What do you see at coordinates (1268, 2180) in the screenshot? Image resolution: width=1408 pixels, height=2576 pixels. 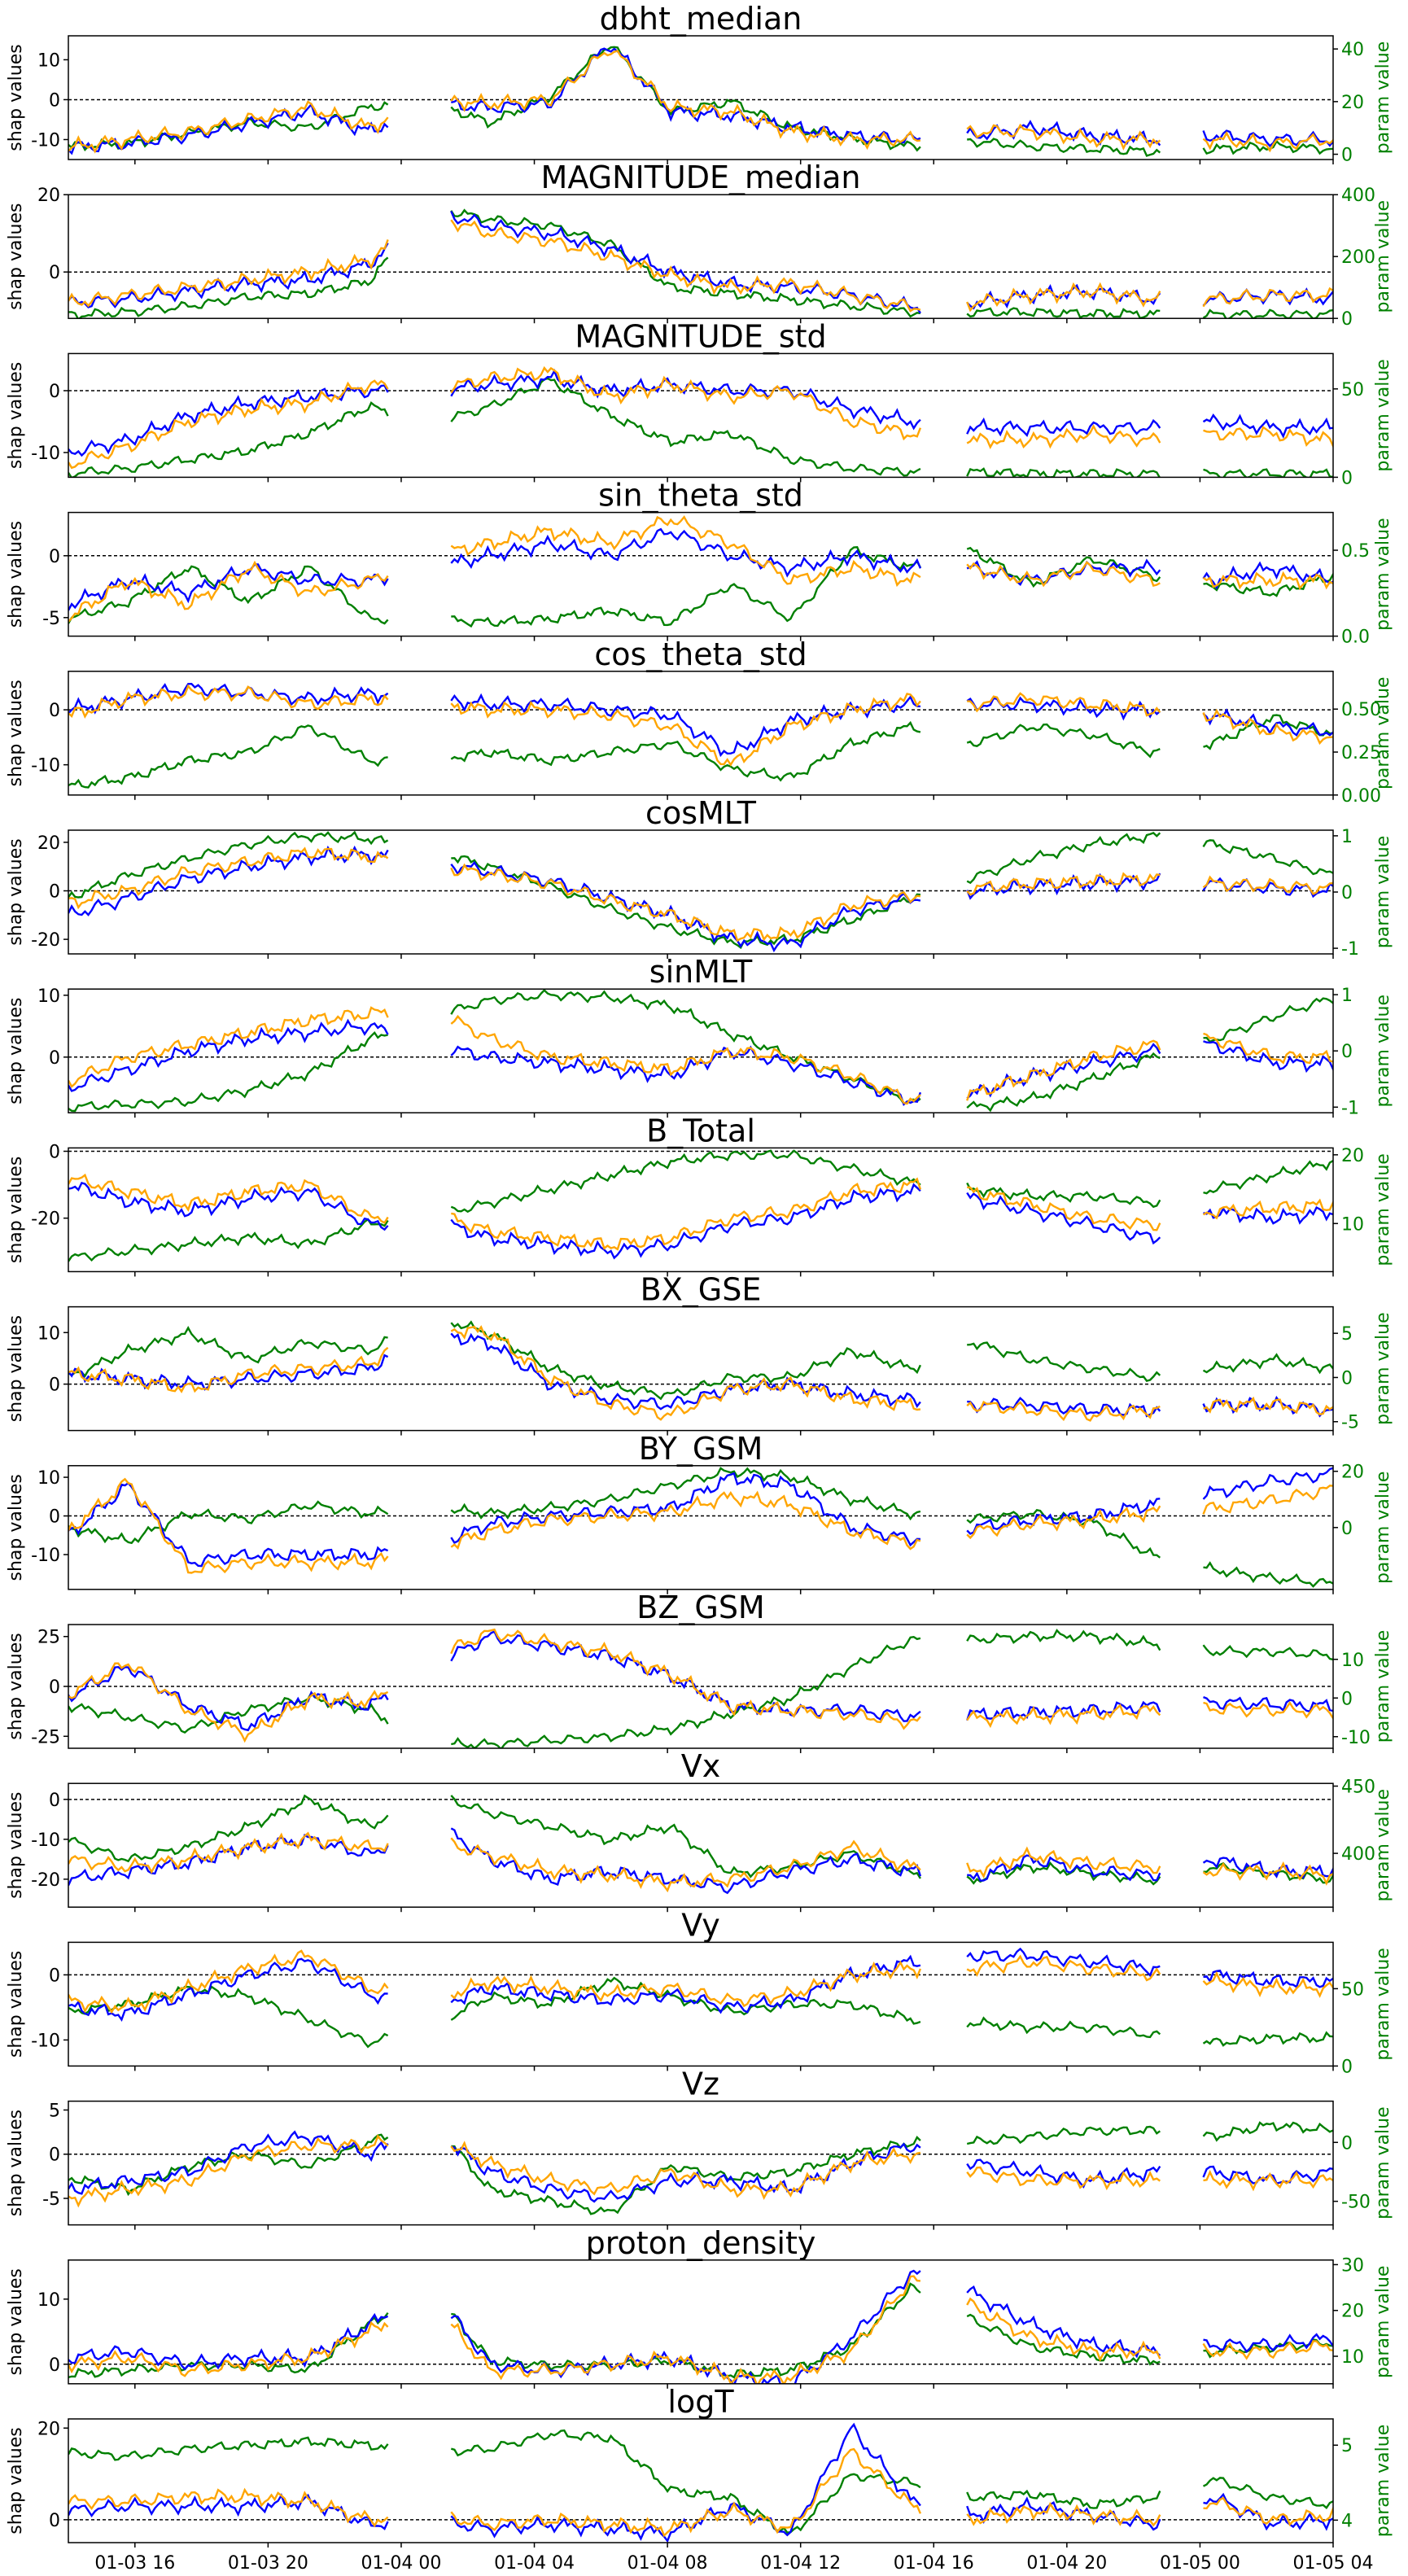 I see `shap_b-line-seg3` at bounding box center [1268, 2180].